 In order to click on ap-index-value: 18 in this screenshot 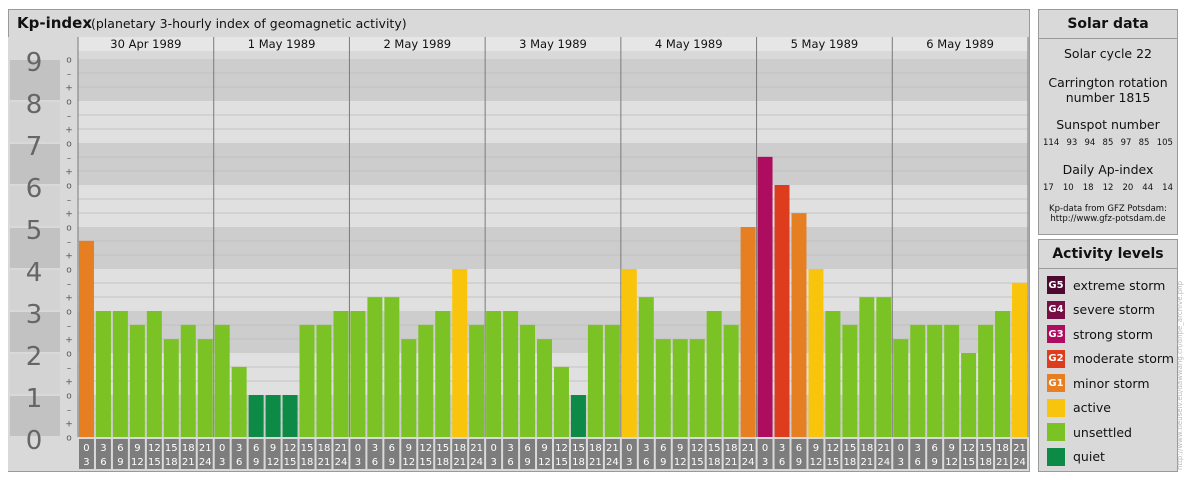, I will do `click(1088, 188)`.